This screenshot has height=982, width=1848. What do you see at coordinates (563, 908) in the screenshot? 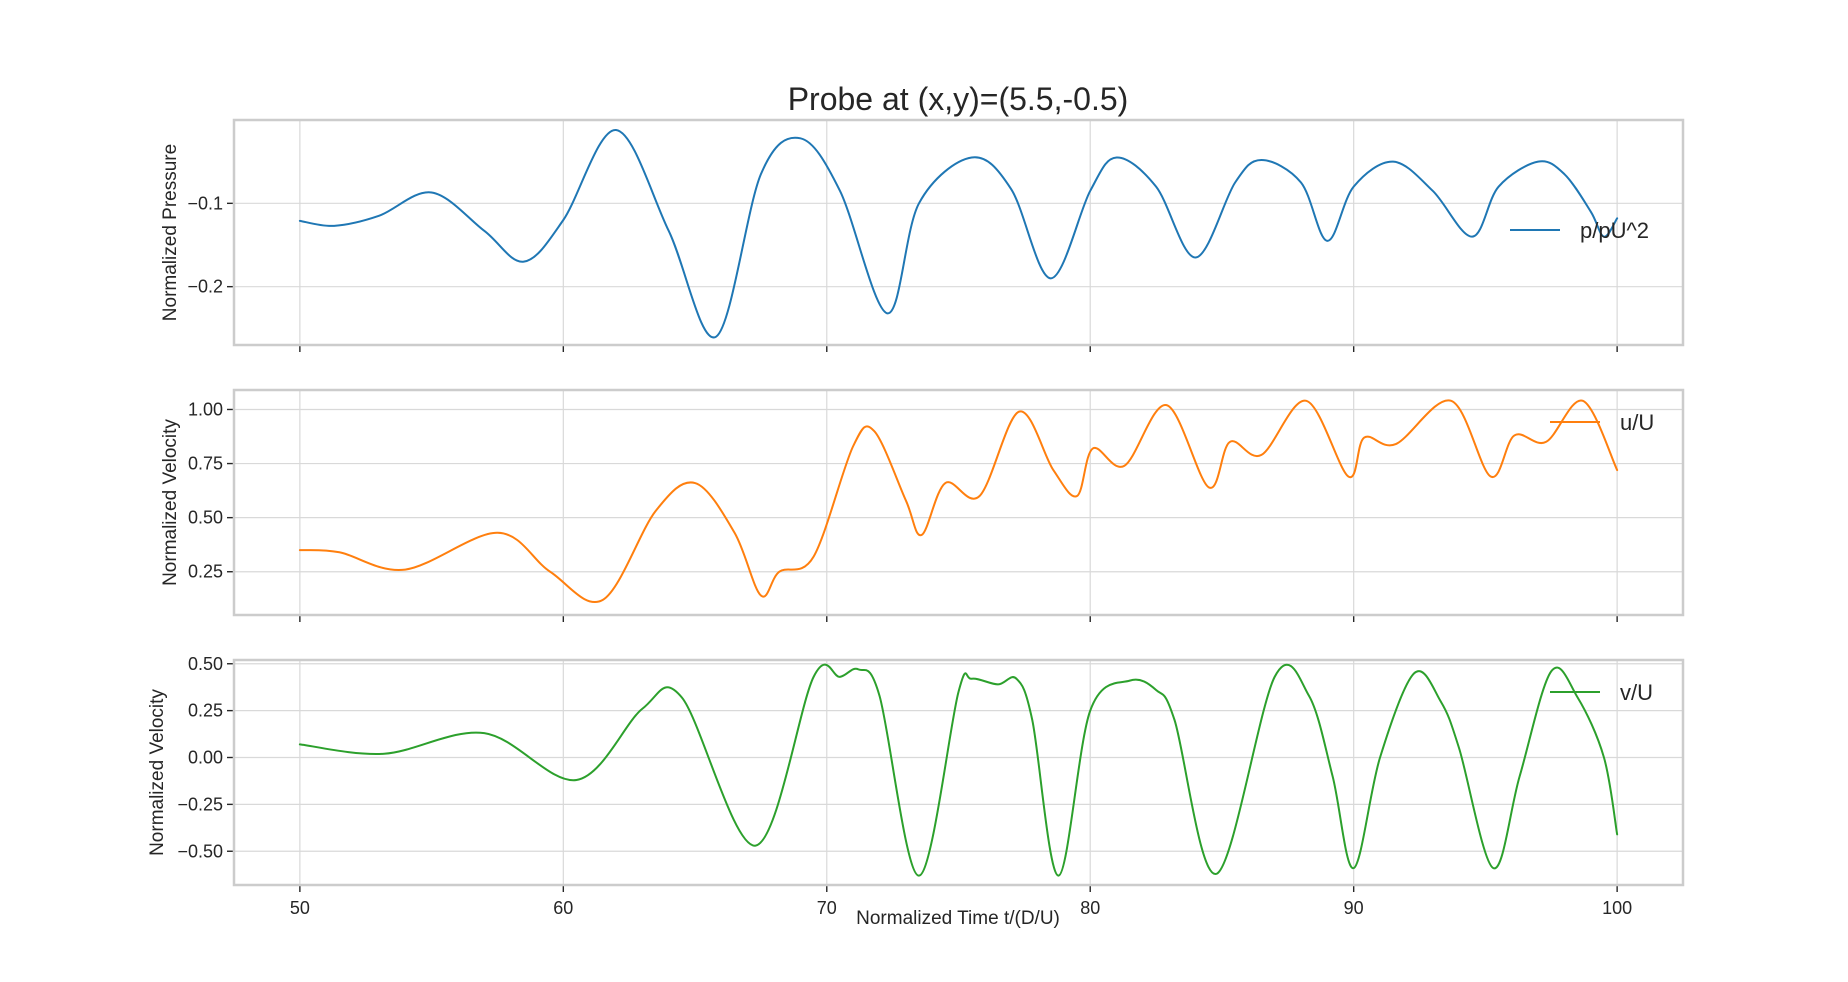
I see `x-tick-label: 60` at bounding box center [563, 908].